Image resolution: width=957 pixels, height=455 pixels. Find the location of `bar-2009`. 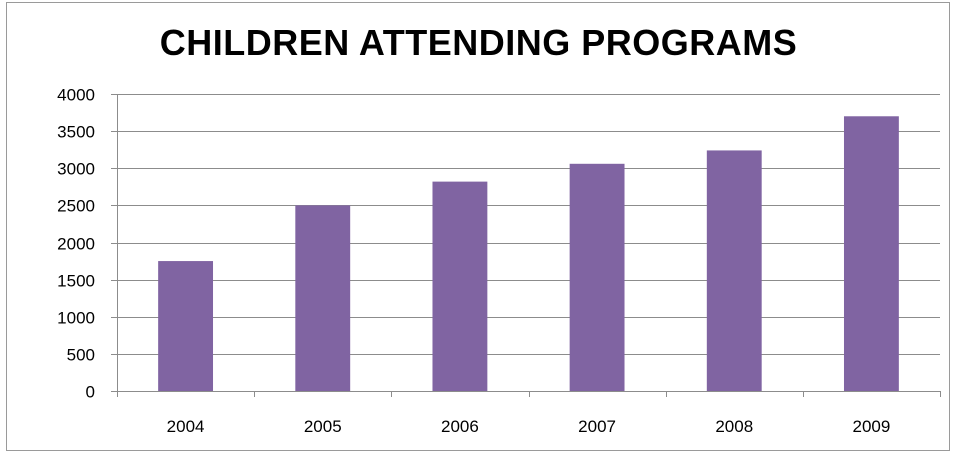

bar-2009 is located at coordinates (871, 254).